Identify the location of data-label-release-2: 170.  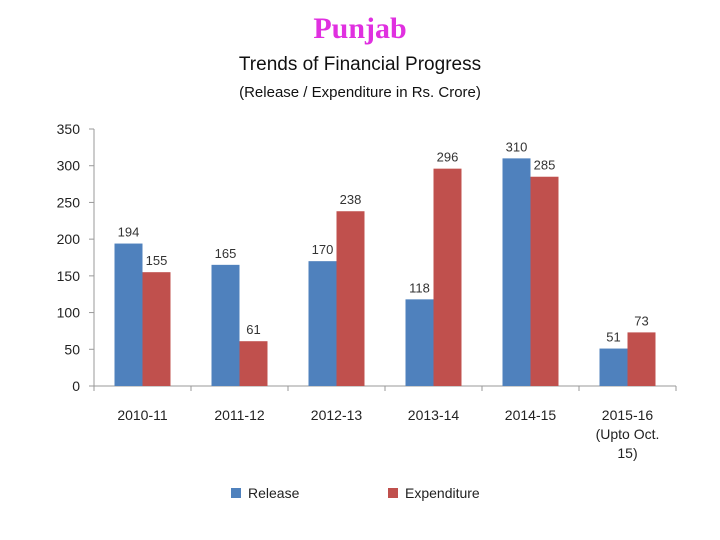
(323, 249).